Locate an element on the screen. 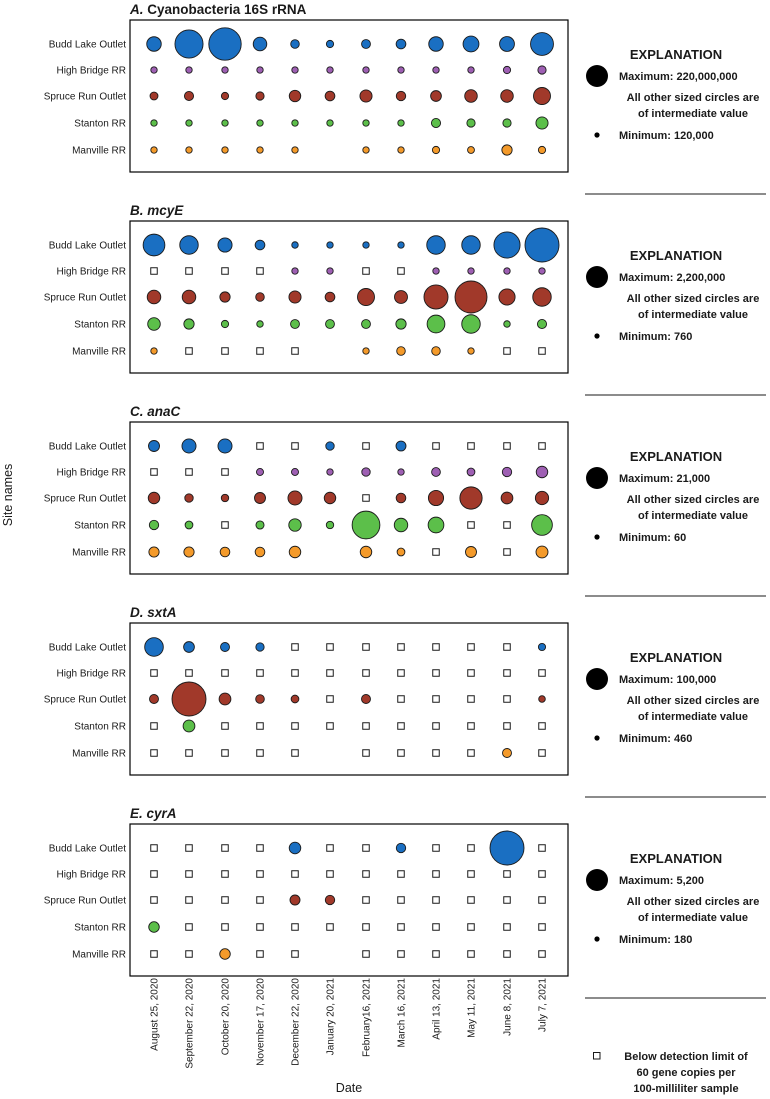 Image resolution: width=770 pixels, height=1099 pixels. min-circle is located at coordinates (597, 135).